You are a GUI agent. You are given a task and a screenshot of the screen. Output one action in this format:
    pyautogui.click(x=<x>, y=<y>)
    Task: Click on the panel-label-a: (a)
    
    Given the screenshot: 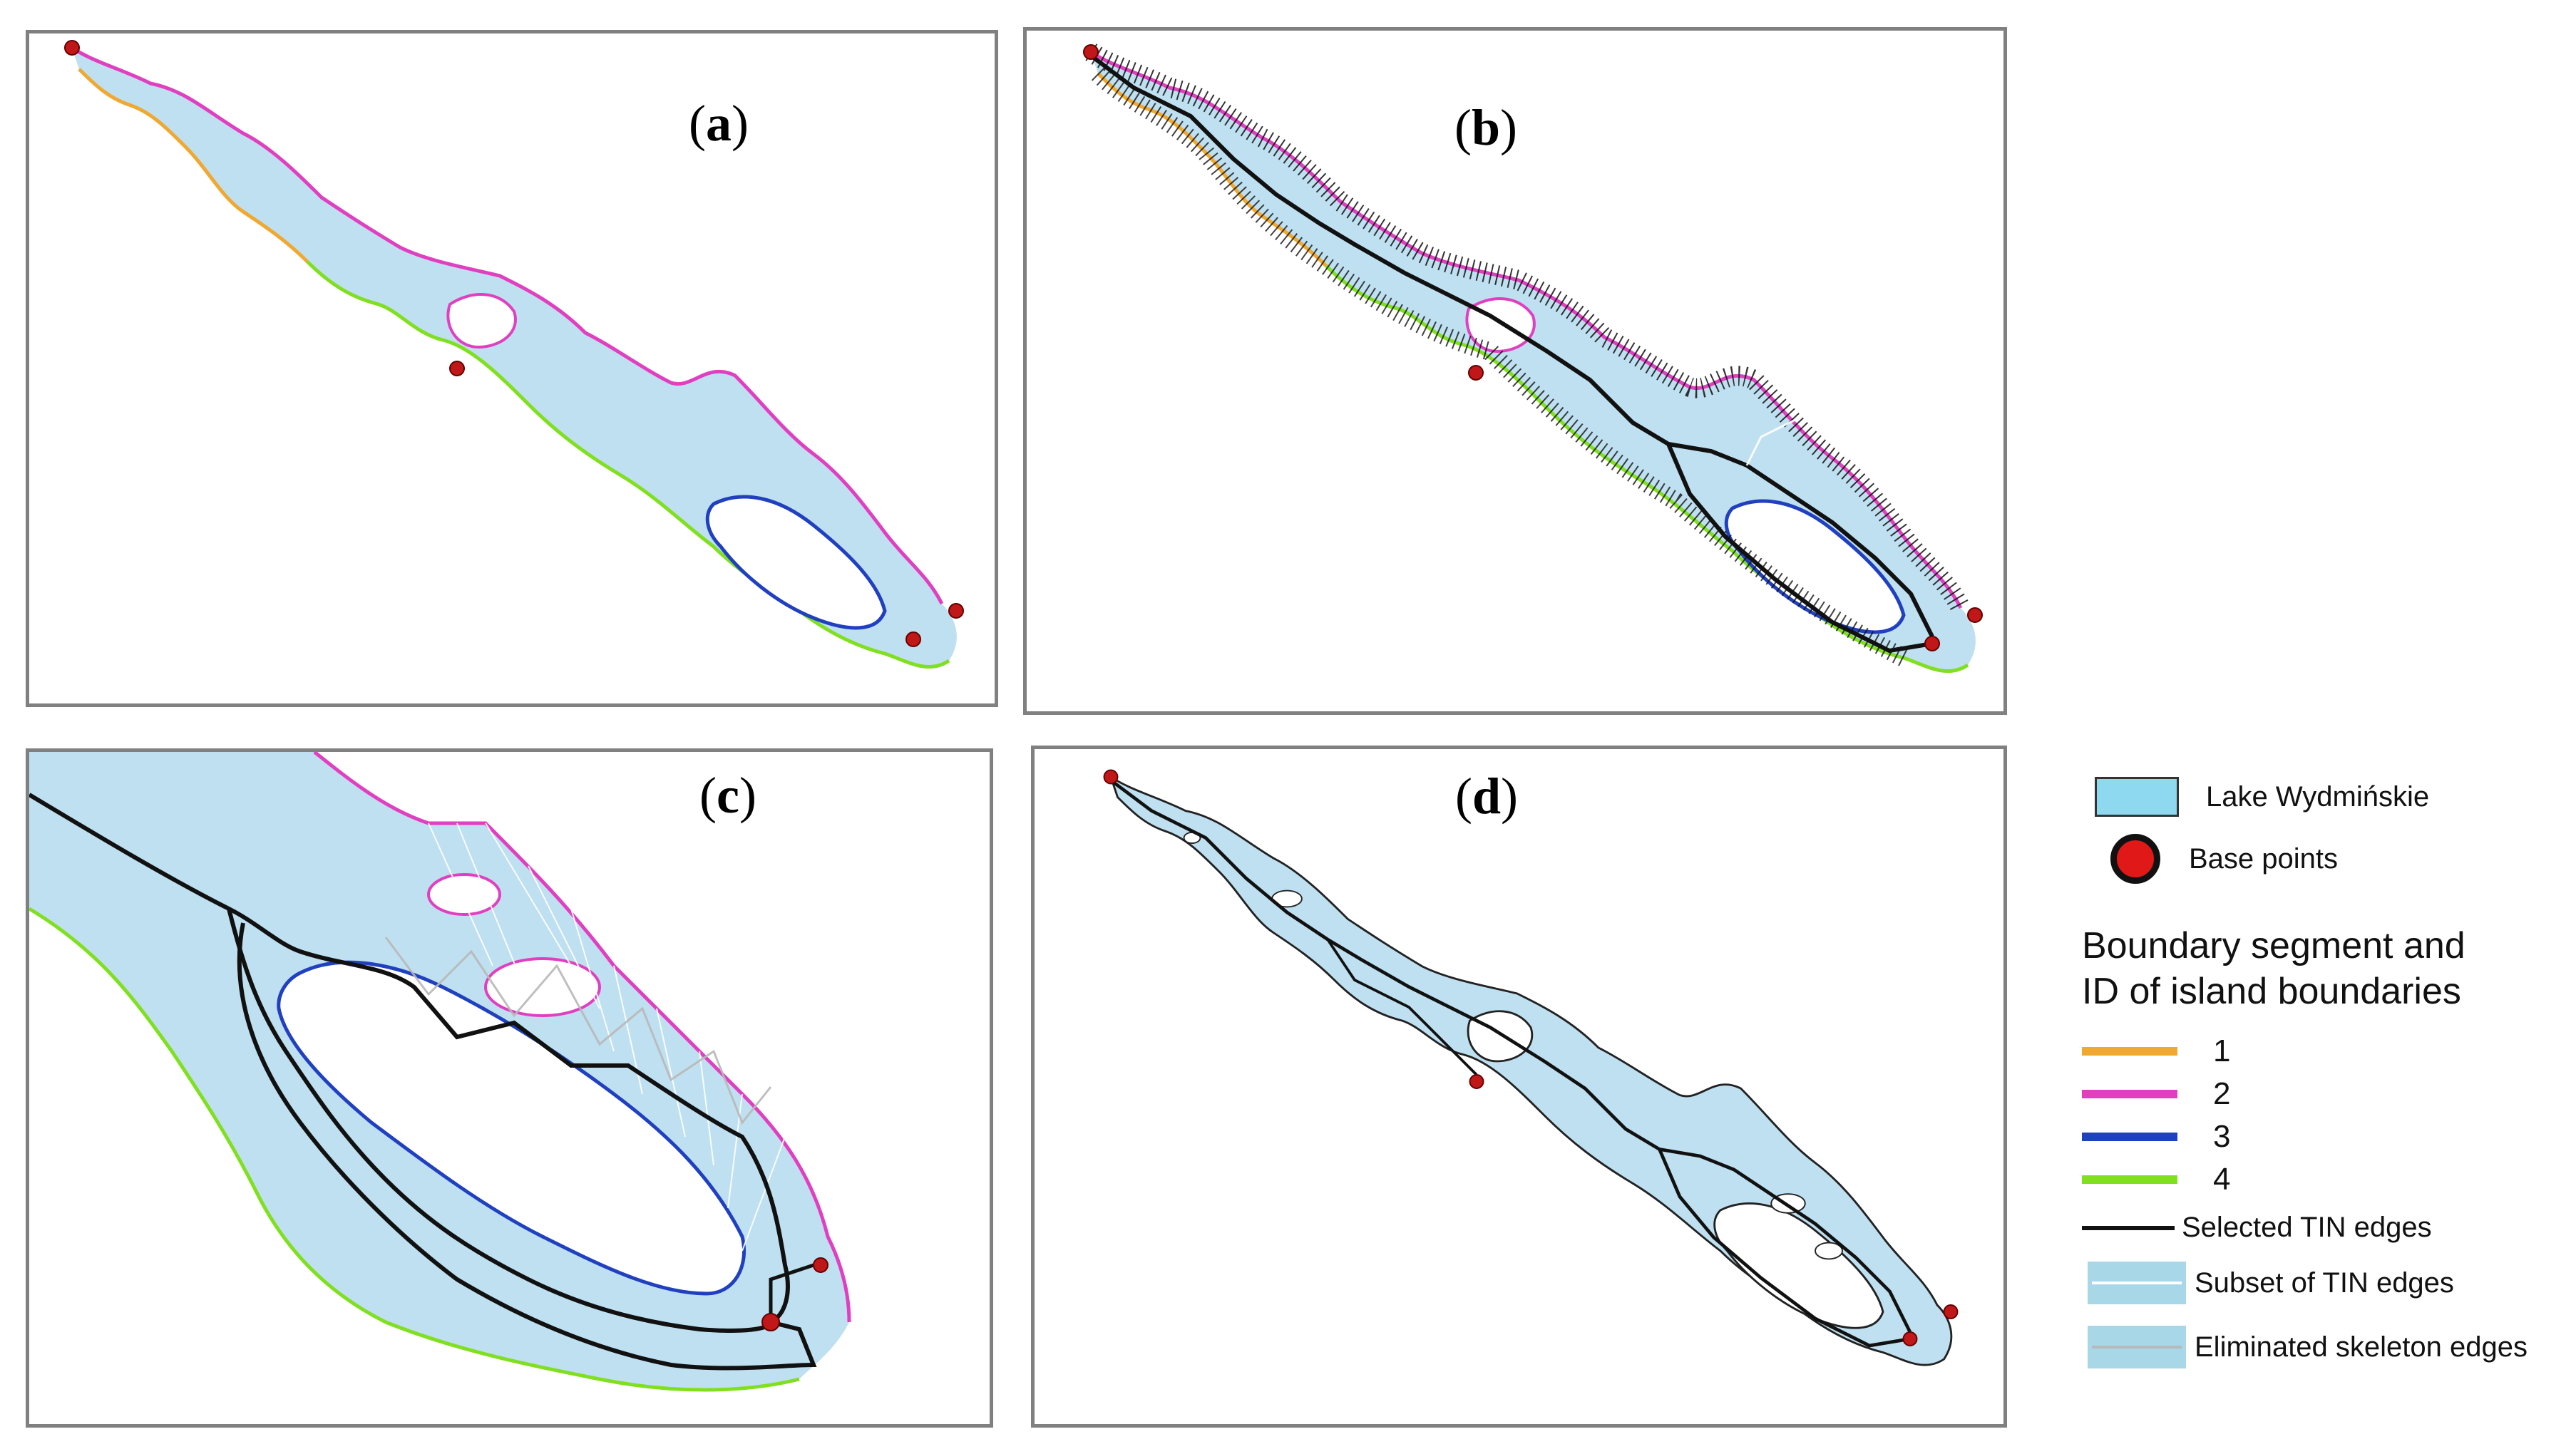 What is the action you would take?
    pyautogui.click(x=719, y=123)
    